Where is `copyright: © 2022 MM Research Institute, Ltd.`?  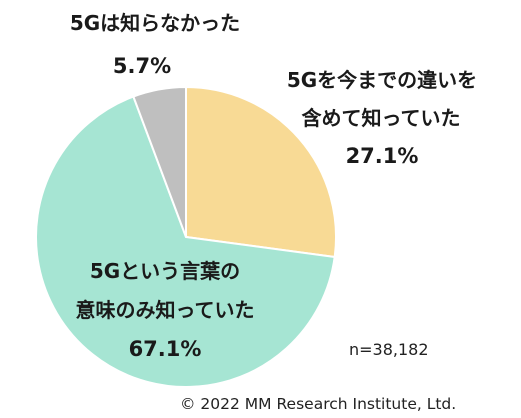
copyright: © 2022 MM Research Institute, Ltd. is located at coordinates (318, 404).